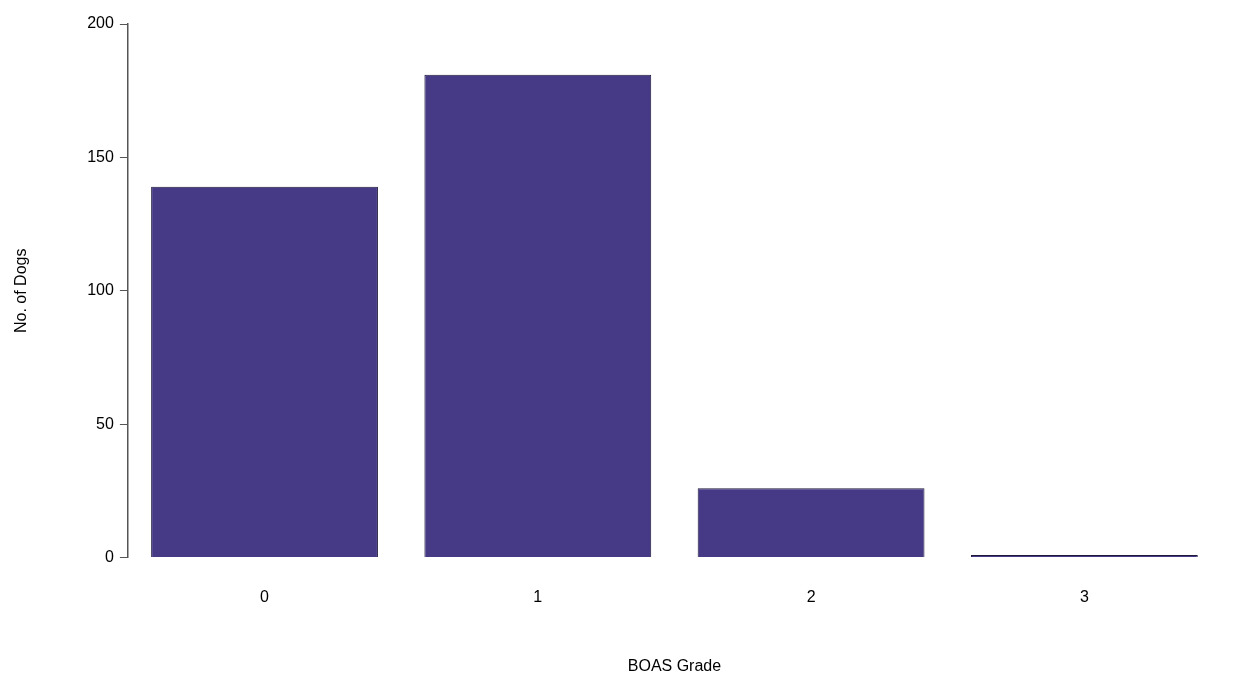 This screenshot has height=684, width=1233. What do you see at coordinates (1084, 596) in the screenshot?
I see `x-tick-label: 3` at bounding box center [1084, 596].